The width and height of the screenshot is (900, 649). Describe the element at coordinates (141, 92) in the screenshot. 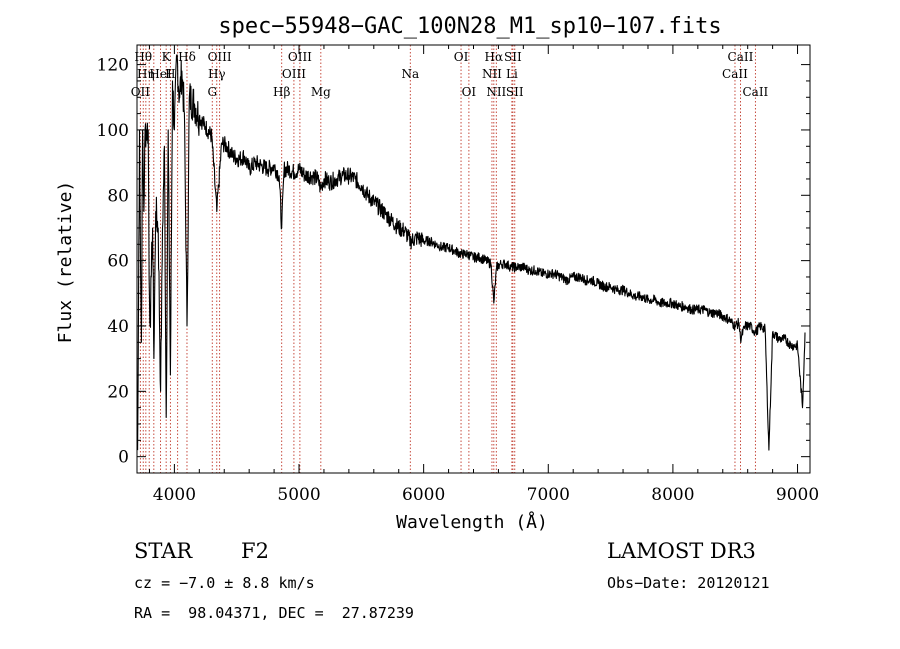

I see `marker-label-0: OII` at that location.